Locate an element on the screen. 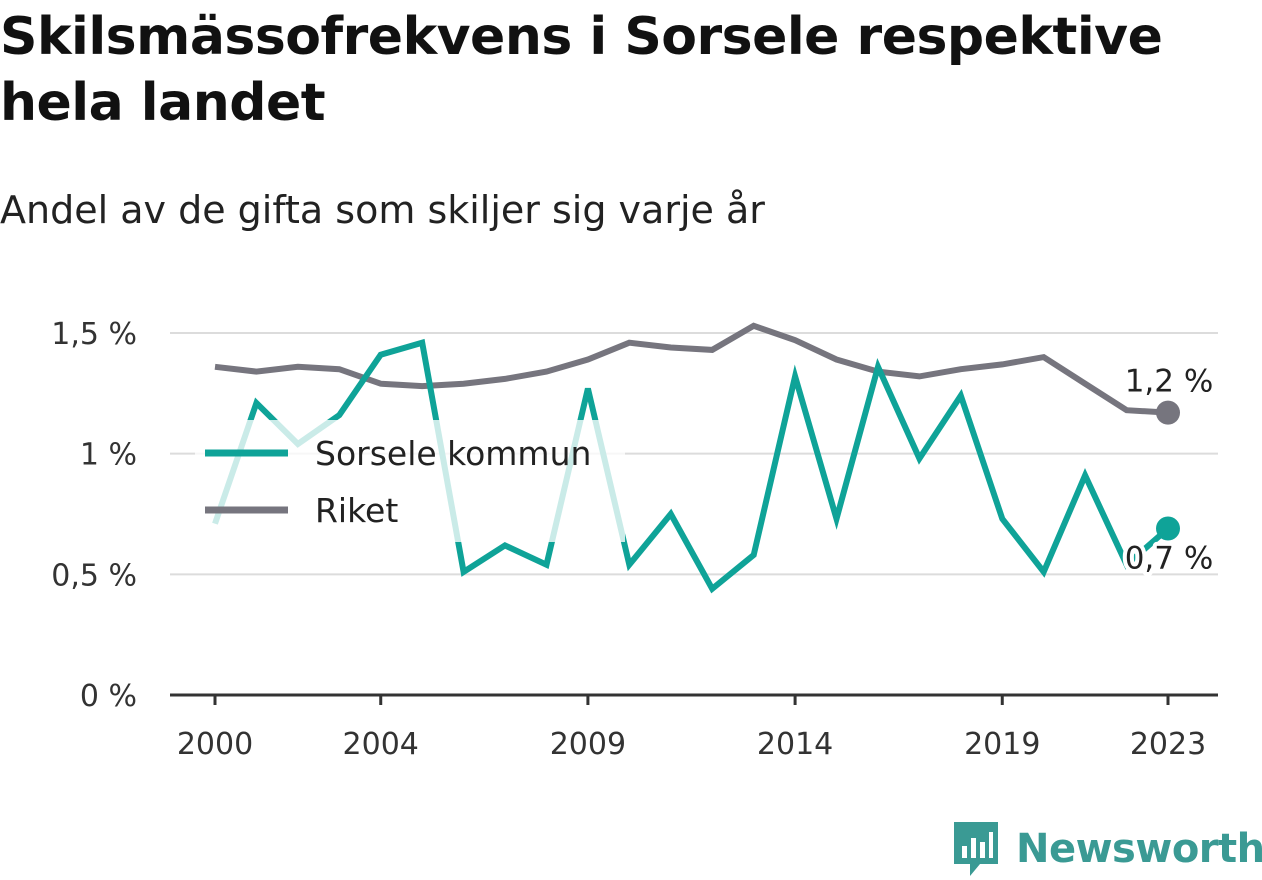  end-label-halo: 1,2 % is located at coordinates (1169, 382).